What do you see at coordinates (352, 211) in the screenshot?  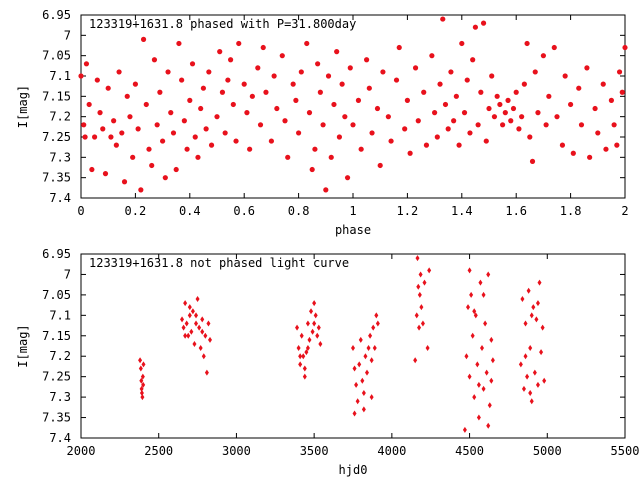 I see `x-tick-label: 1` at bounding box center [352, 211].